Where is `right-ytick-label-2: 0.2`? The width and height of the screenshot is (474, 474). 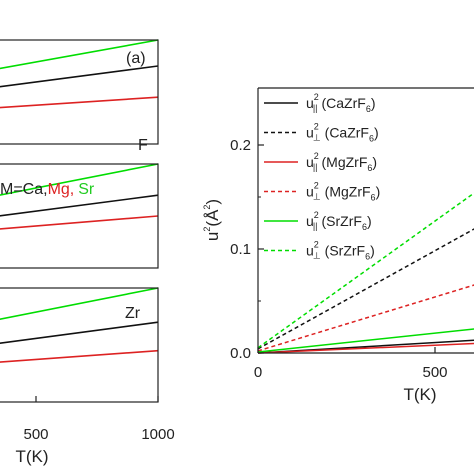
right-ytick-label-2: 0.2 is located at coordinates (240, 145).